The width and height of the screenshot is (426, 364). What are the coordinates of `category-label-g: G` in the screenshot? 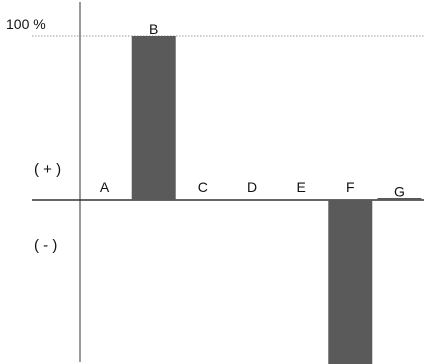 It's located at (399, 191).